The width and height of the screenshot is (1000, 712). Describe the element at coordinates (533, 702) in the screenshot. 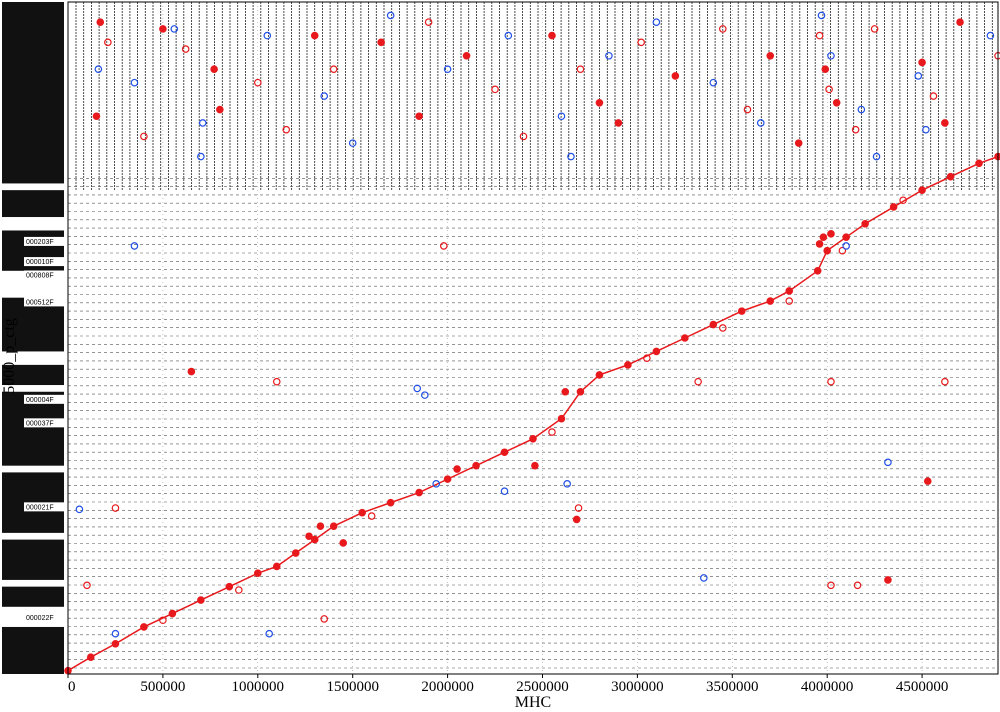

I see `x-axis-label: MHC` at that location.